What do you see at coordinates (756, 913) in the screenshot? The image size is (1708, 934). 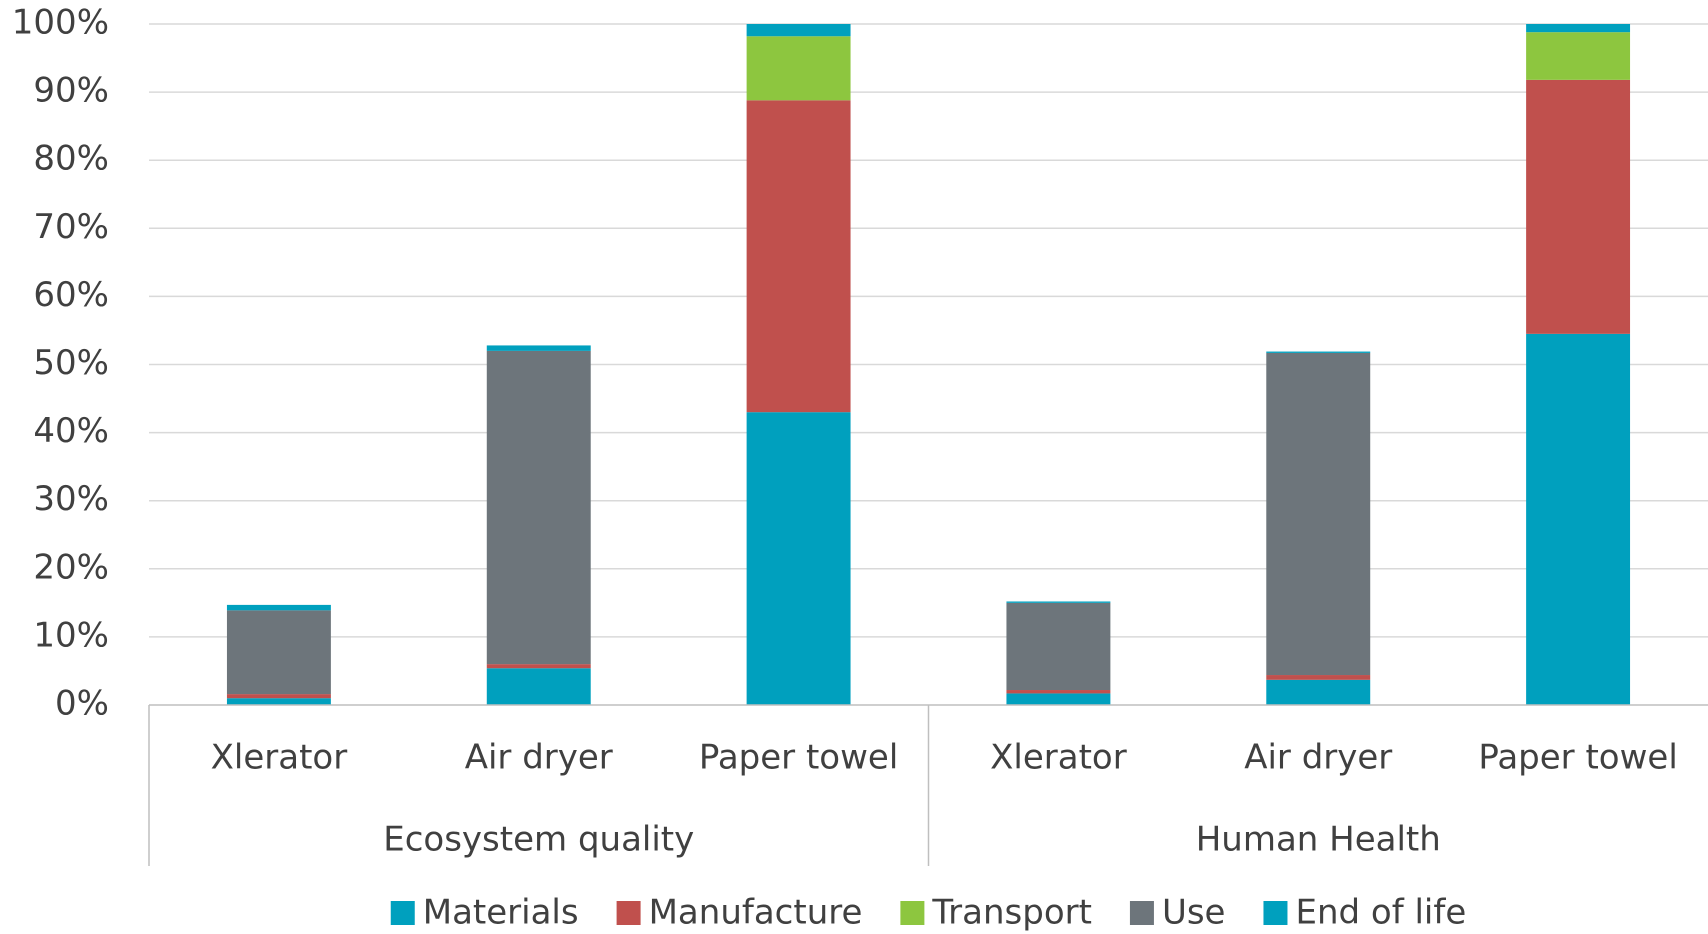 I see `legend-label: Manufacture` at bounding box center [756, 913].